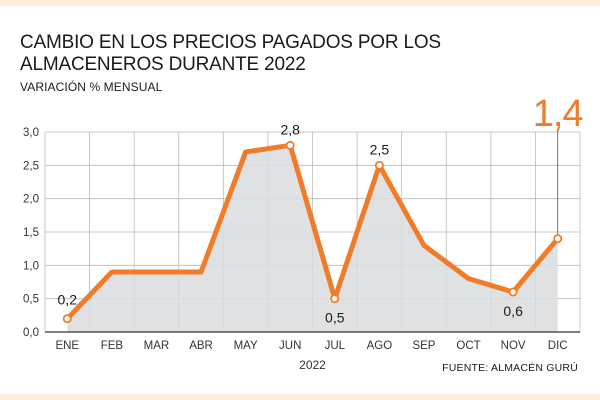 The height and width of the screenshot is (400, 600). Describe the element at coordinates (290, 346) in the screenshot. I see `x-tick-label: JUN` at that location.